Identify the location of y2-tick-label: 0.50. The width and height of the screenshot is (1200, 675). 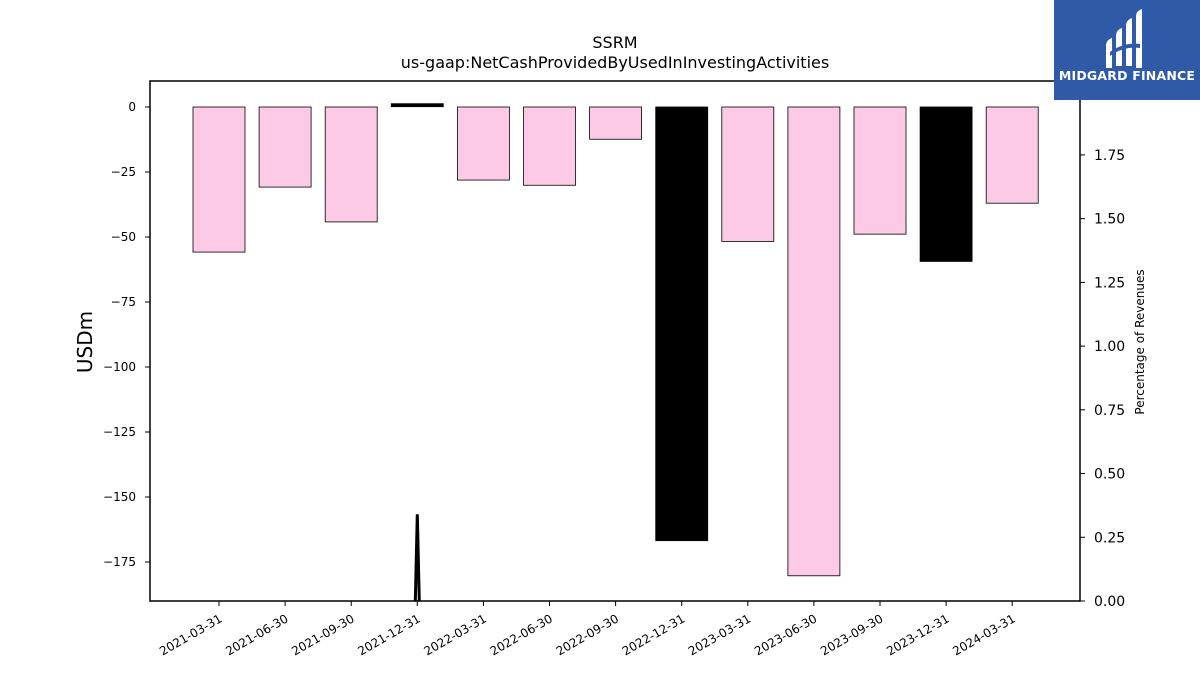
(1109, 475).